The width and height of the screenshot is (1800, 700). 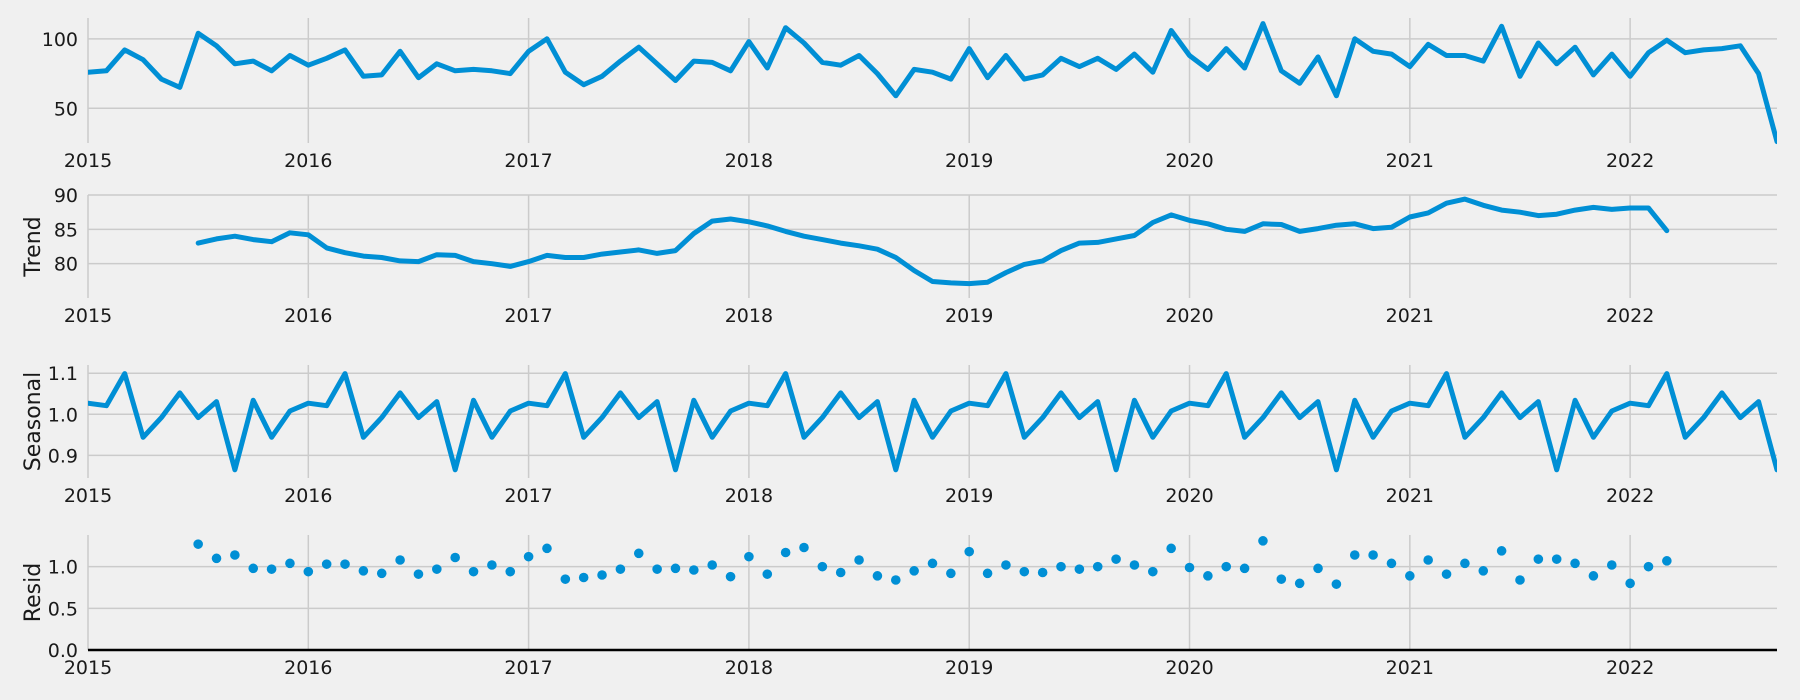 I want to click on y-axis-label: Seasonal, so click(x=33, y=421).